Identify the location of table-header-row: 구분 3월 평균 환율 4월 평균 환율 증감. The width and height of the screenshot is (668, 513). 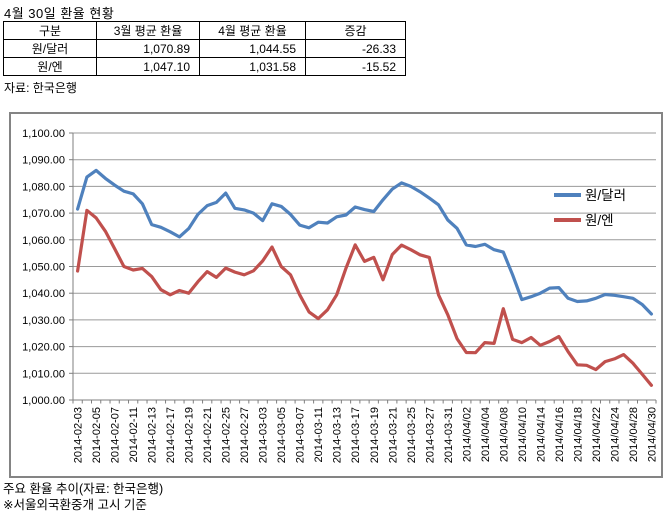
(204, 30).